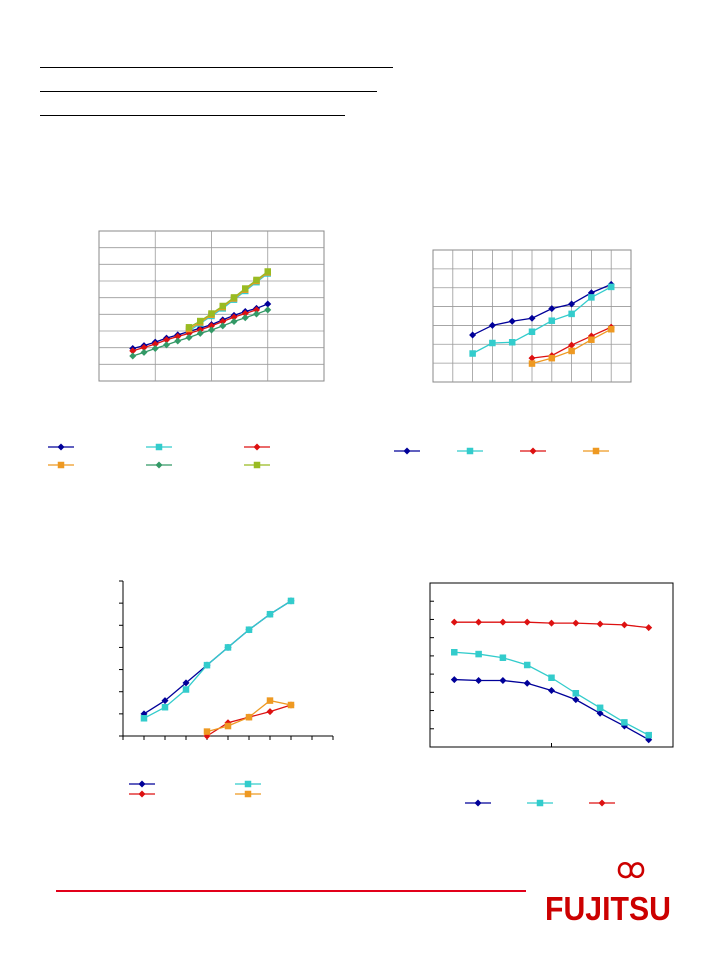  I want to click on plot-frame, so click(551, 665).